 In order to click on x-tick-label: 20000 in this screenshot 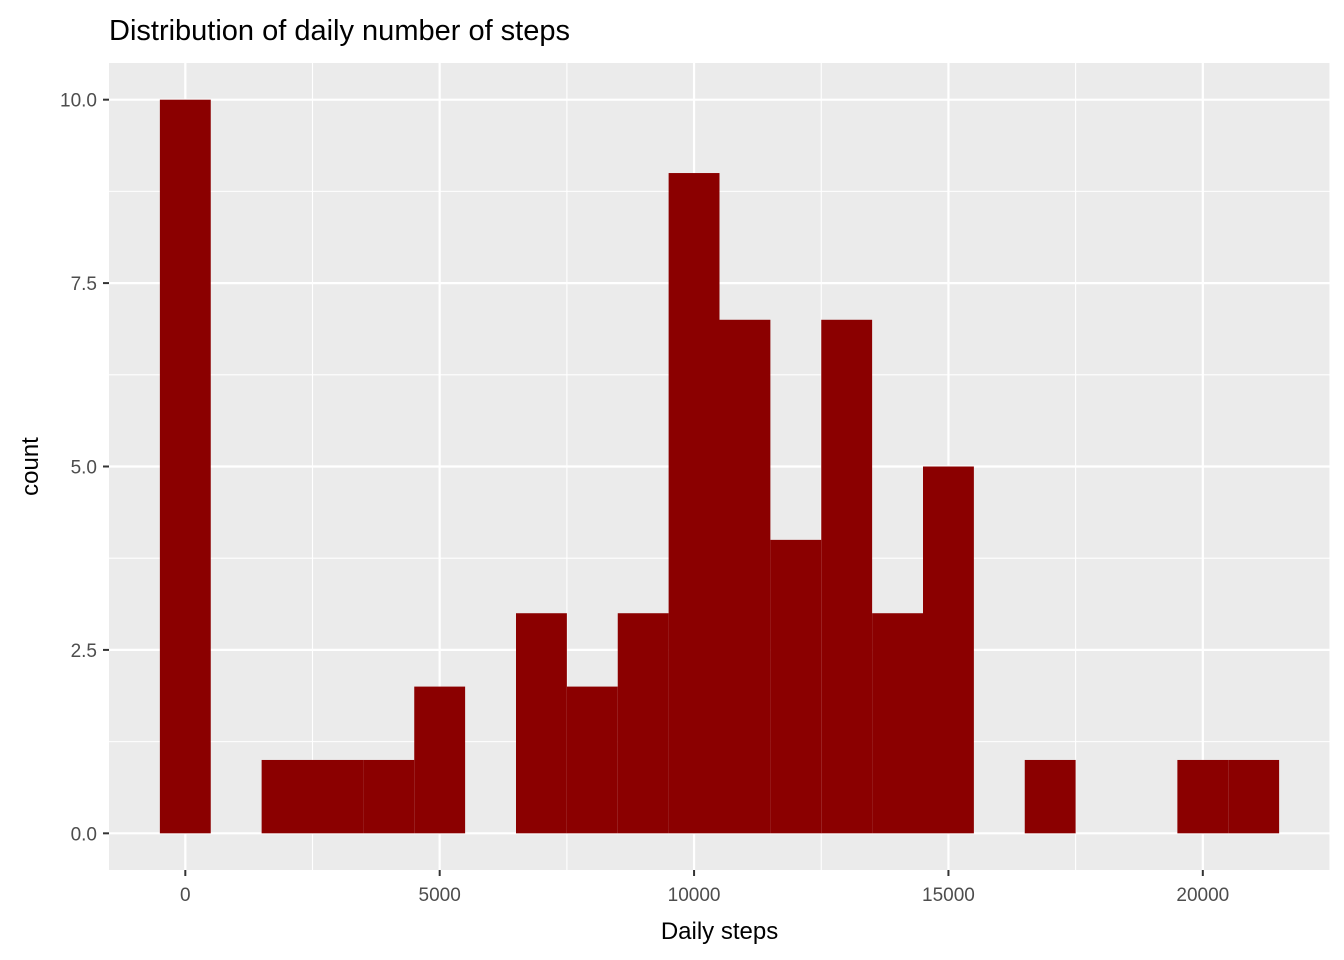, I will do `click(1202, 895)`.